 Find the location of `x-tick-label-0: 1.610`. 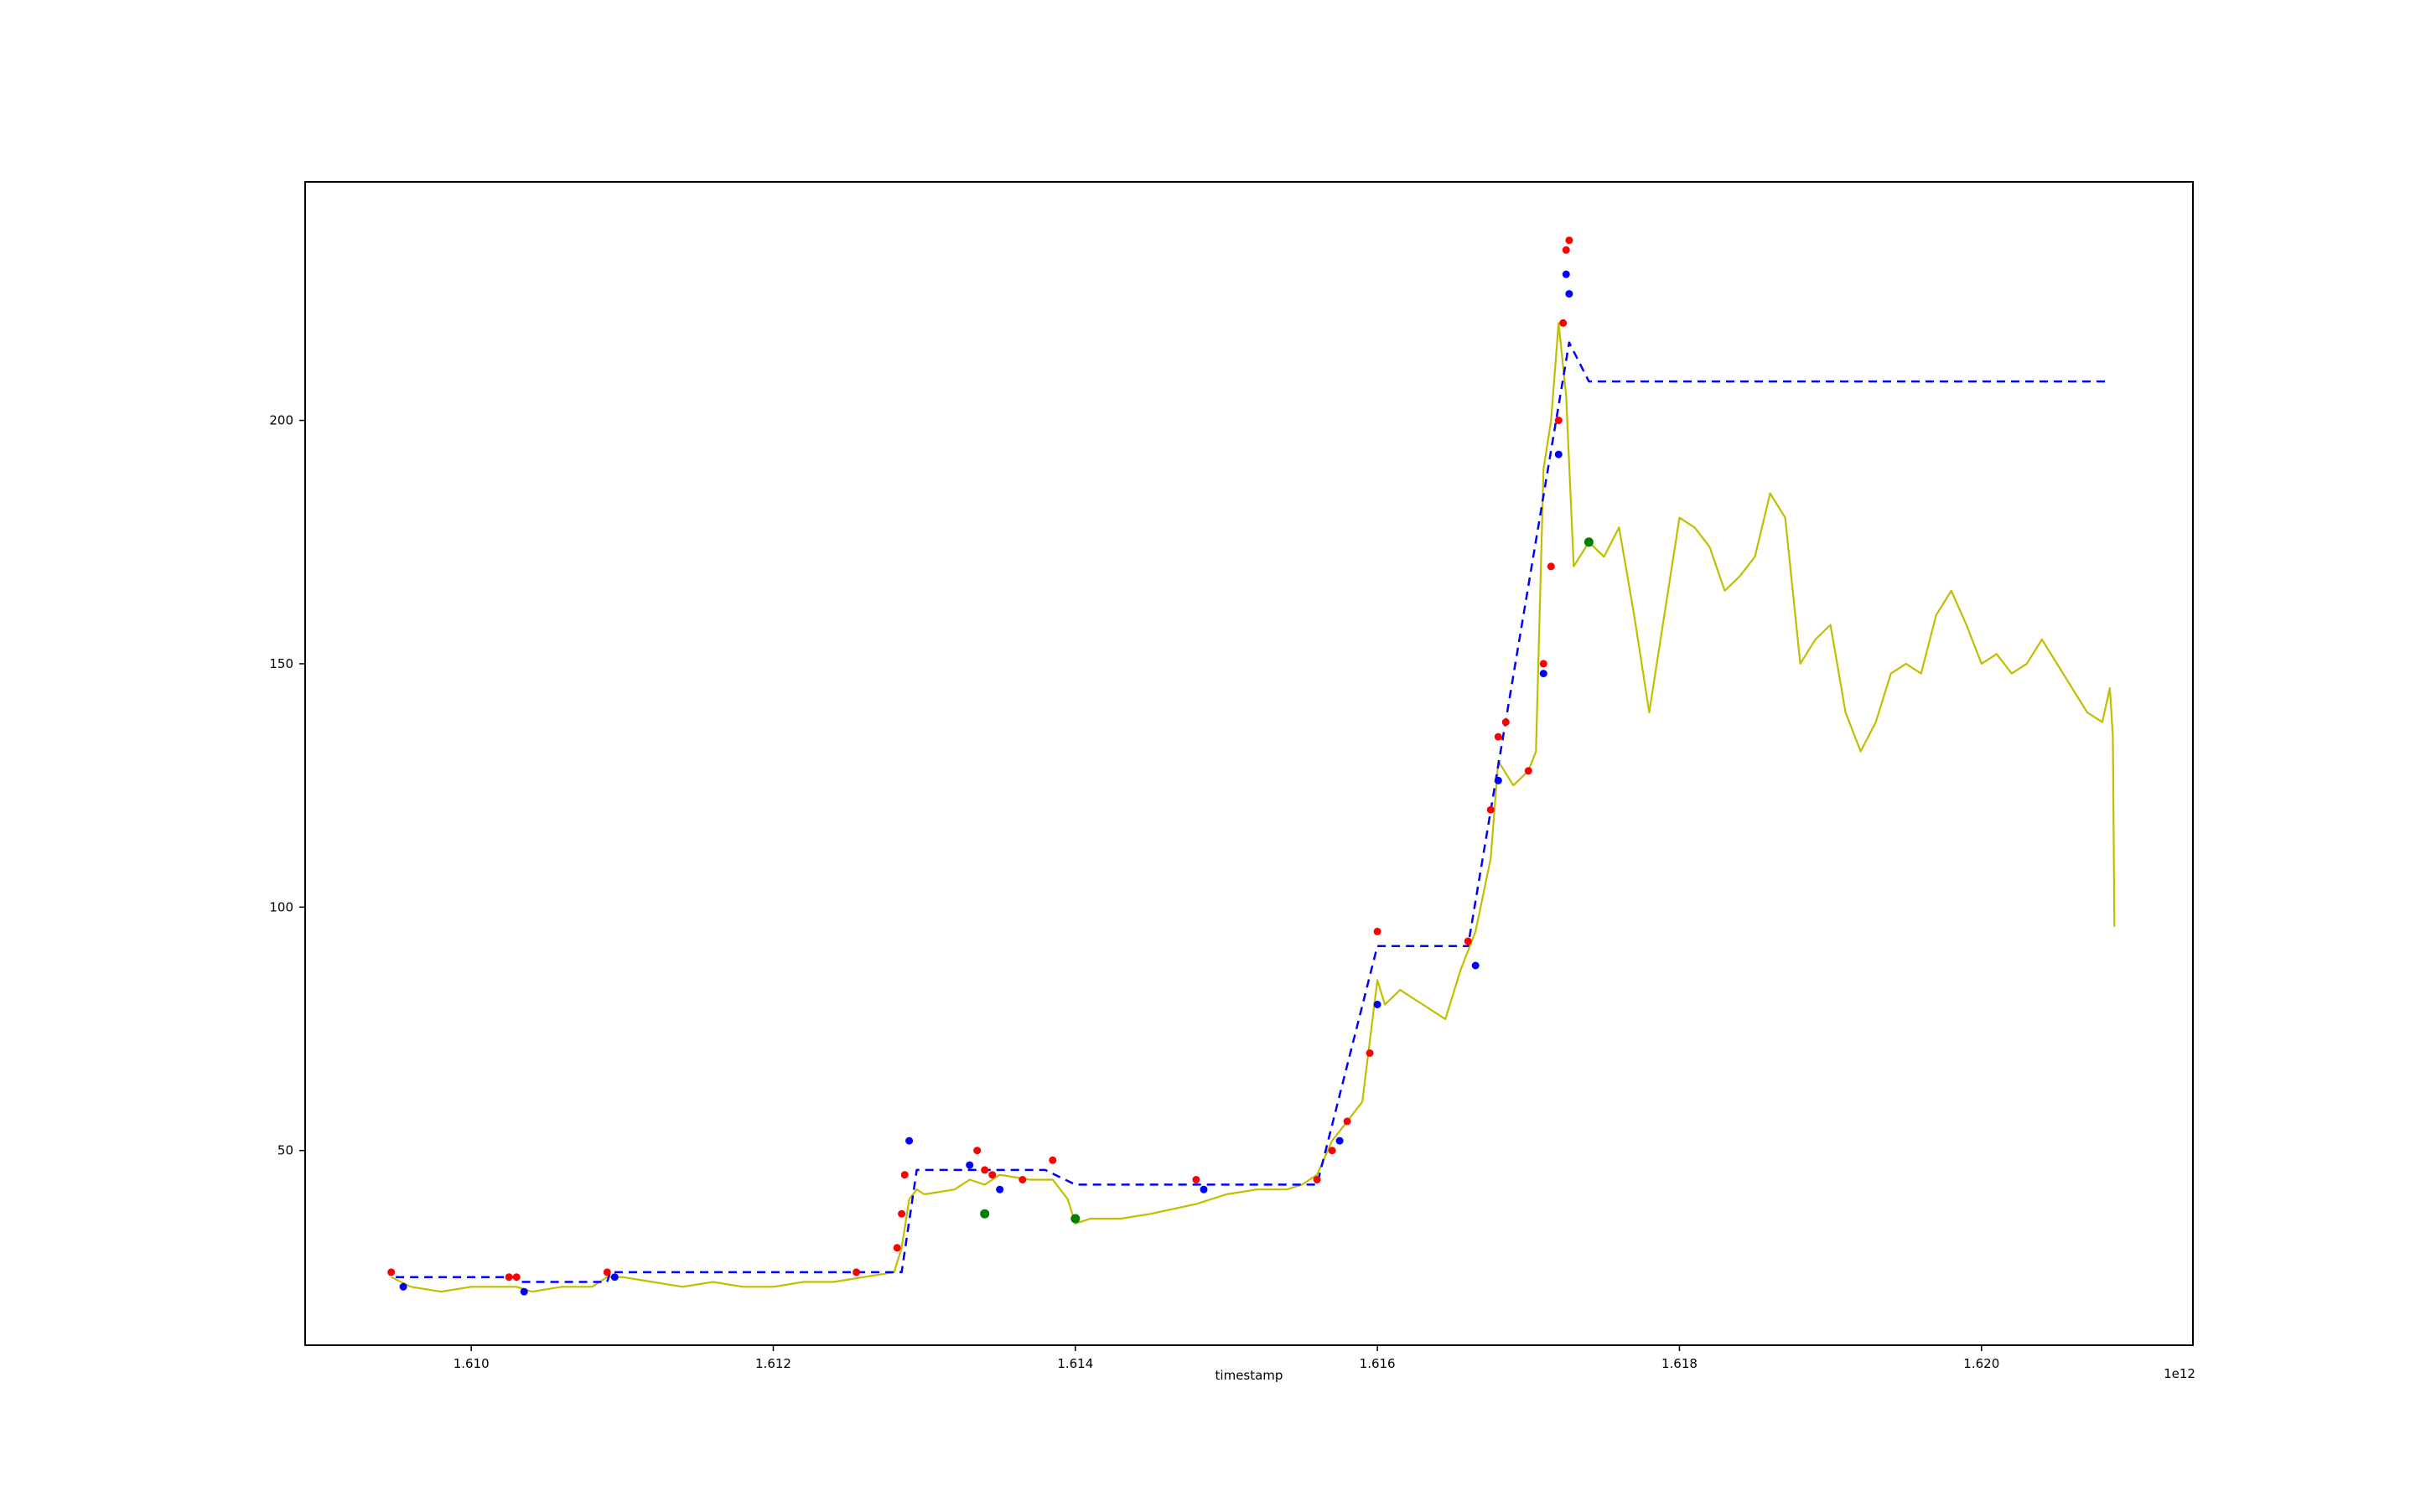

x-tick-label-0: 1.610 is located at coordinates (472, 1363).